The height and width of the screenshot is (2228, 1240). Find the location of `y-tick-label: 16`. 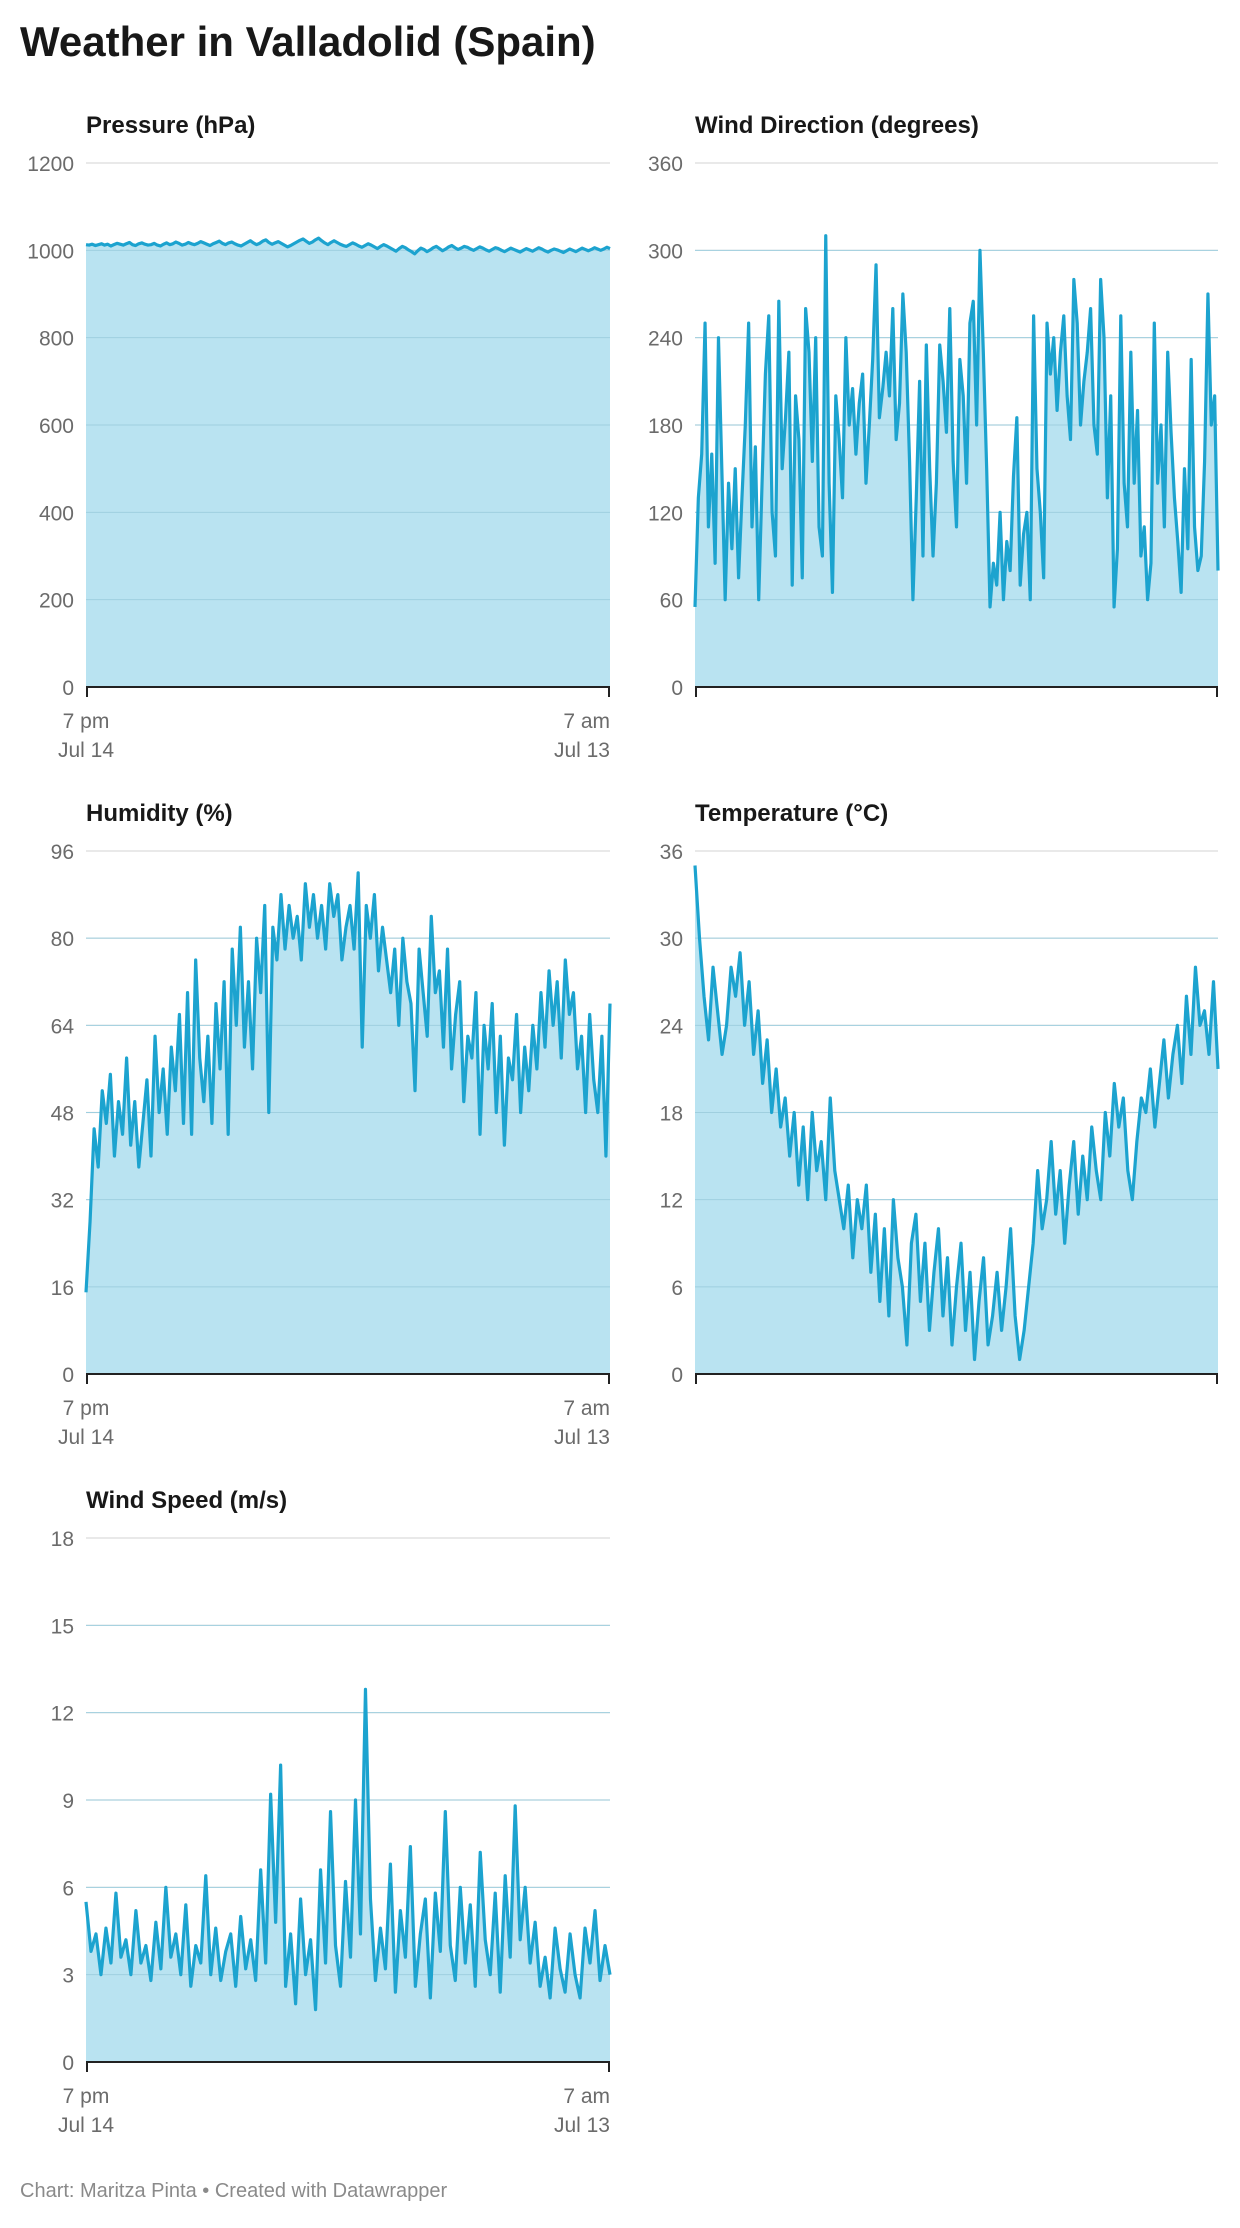

y-tick-label: 16 is located at coordinates (62, 1288).